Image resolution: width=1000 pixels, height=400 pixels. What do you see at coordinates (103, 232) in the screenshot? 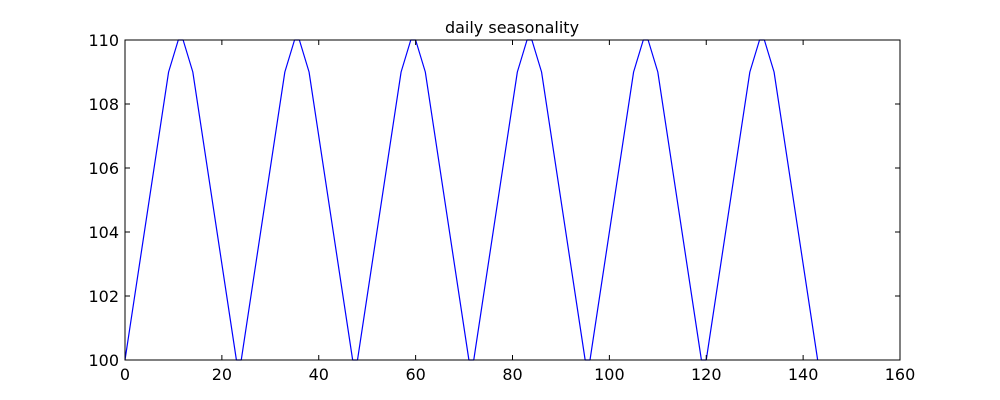
I see `y-tick-label: 104` at bounding box center [103, 232].